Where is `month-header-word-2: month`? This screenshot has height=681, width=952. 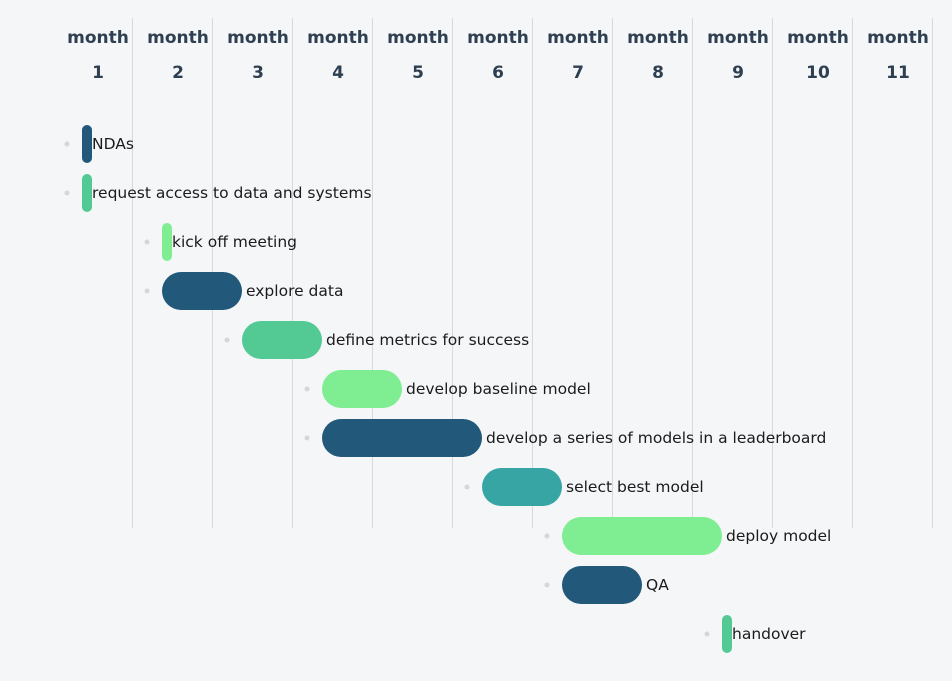 month-header-word-2: month is located at coordinates (178, 38).